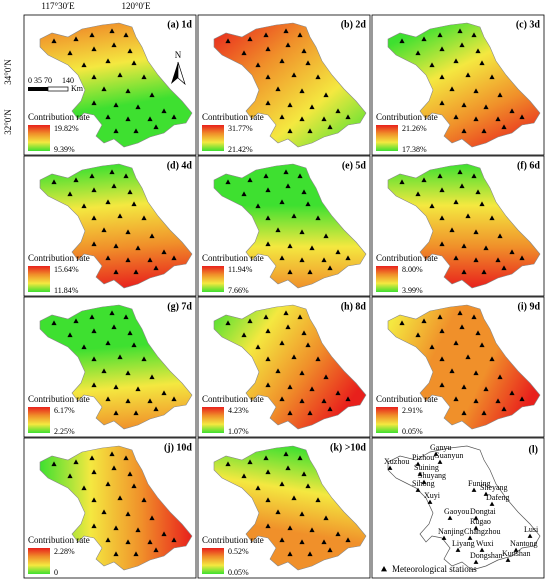 This screenshot has width=550, height=581. What do you see at coordinates (179, 306) in the screenshot?
I see `panel-label: (g) 7d` at bounding box center [179, 306].